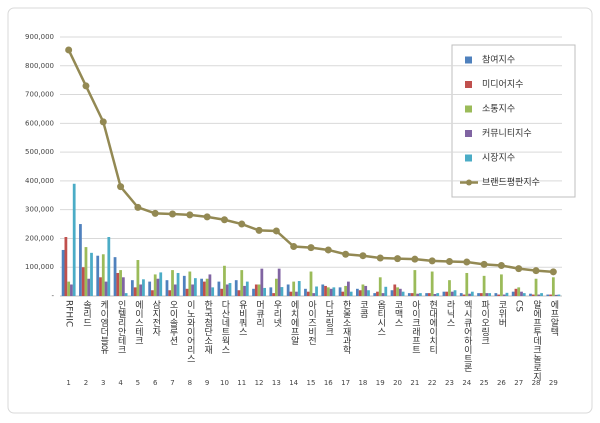  I want to click on x-tick-label: 알에프투데크놀로지, so click(536, 341).